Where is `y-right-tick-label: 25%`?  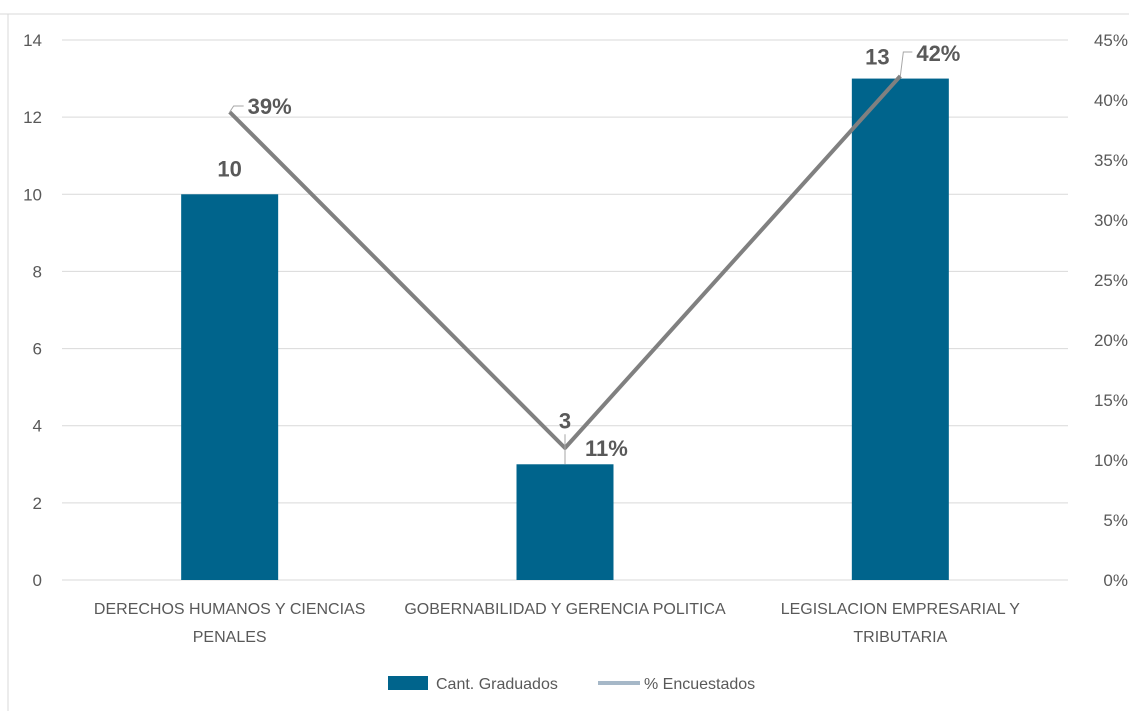
y-right-tick-label: 25% is located at coordinates (1111, 280).